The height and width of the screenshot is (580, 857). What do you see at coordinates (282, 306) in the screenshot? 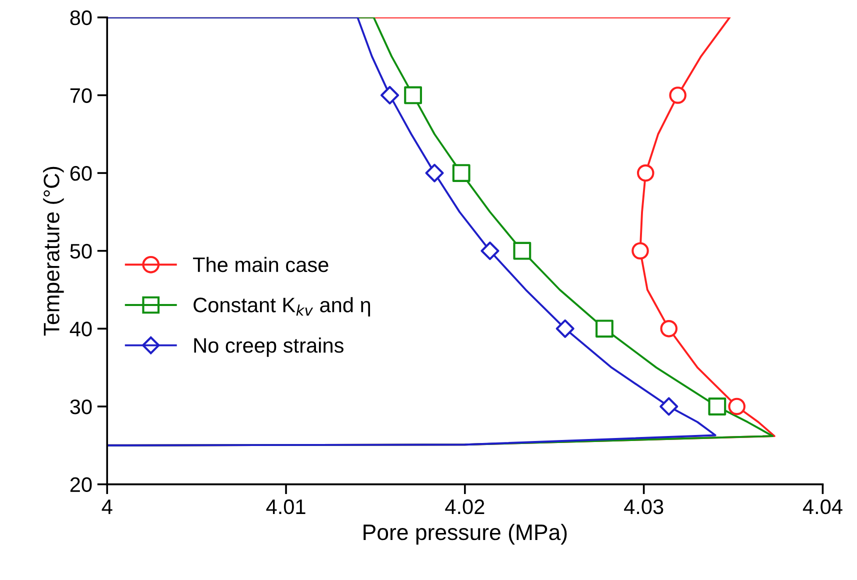
I see `legend-label: Constant K$_{kv}$ and η` at bounding box center [282, 306].